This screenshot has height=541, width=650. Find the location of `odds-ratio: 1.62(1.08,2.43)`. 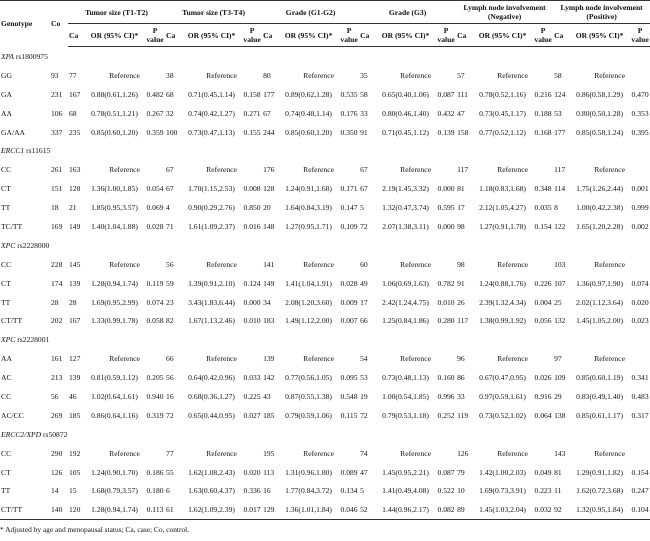

odds-ratio: 1.62(1.08,2.43) is located at coordinates (211, 472).